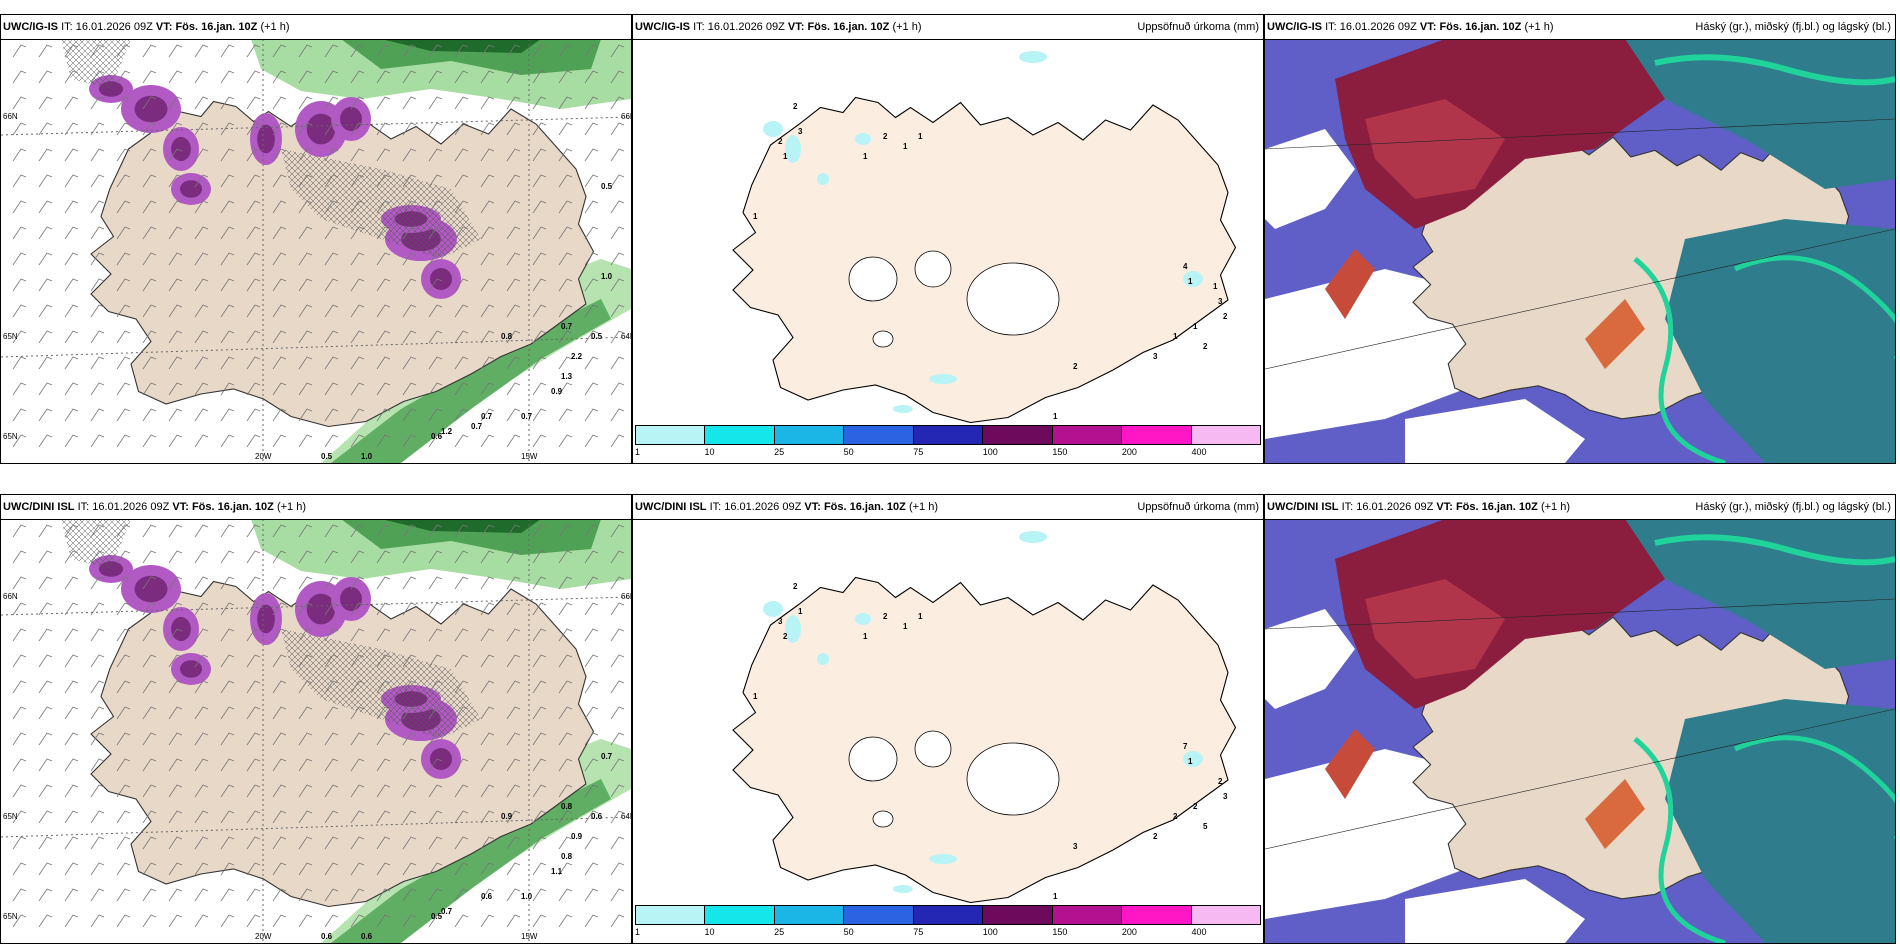  Describe the element at coordinates (597, 336) in the screenshot. I see `precip-value: 0.5` at that location.